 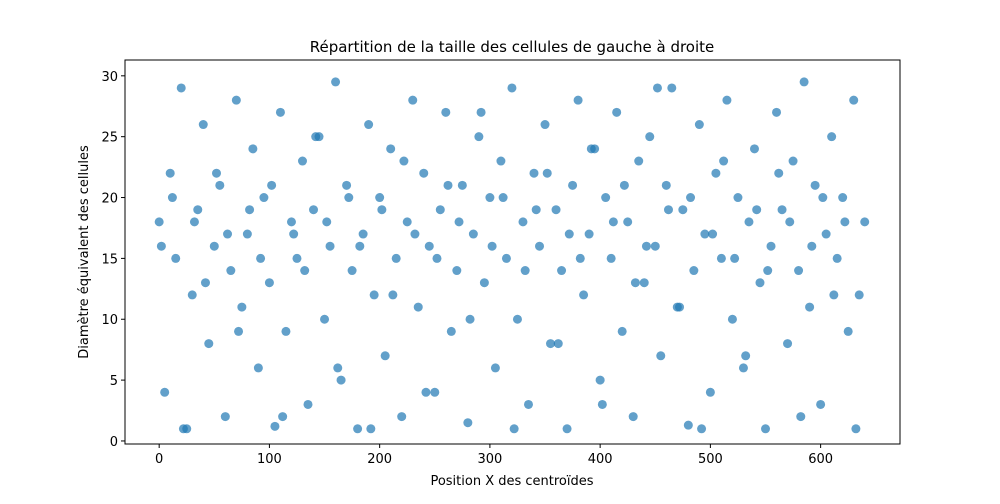 What do you see at coordinates (109, 138) in the screenshot?
I see `y-tick-label: 25` at bounding box center [109, 138].